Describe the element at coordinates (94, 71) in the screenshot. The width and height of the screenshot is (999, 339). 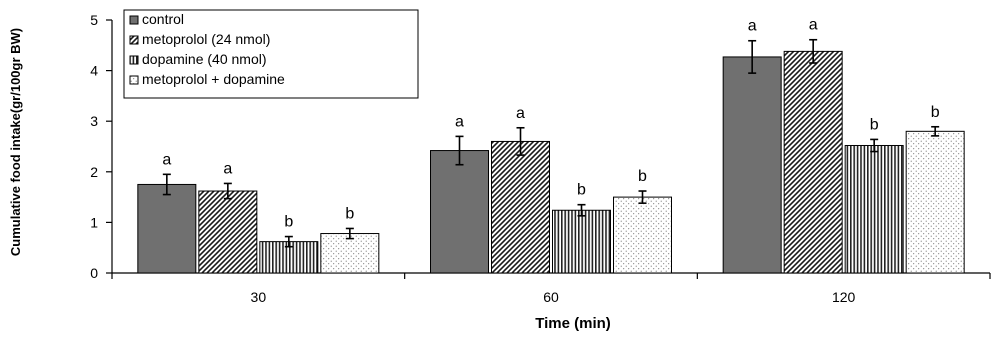
I see `y-tick-label: 4` at that location.